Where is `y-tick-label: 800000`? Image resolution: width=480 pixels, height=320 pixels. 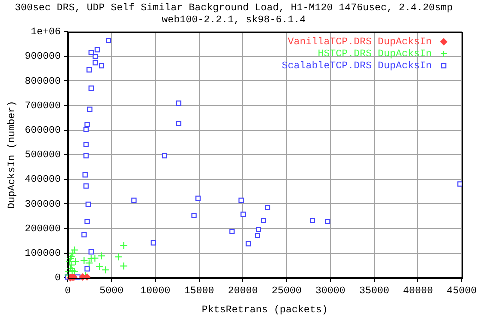
y-tick-label: 800000 is located at coordinates (43, 82).